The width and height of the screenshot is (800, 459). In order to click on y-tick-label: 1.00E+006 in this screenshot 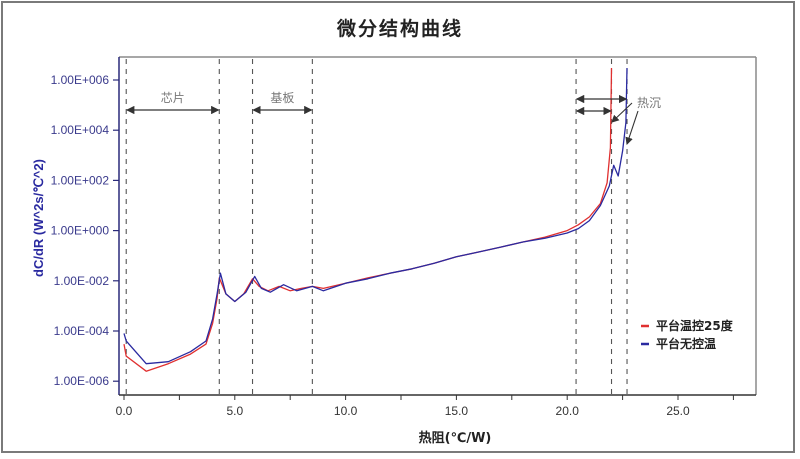, I will do `click(80, 80)`.